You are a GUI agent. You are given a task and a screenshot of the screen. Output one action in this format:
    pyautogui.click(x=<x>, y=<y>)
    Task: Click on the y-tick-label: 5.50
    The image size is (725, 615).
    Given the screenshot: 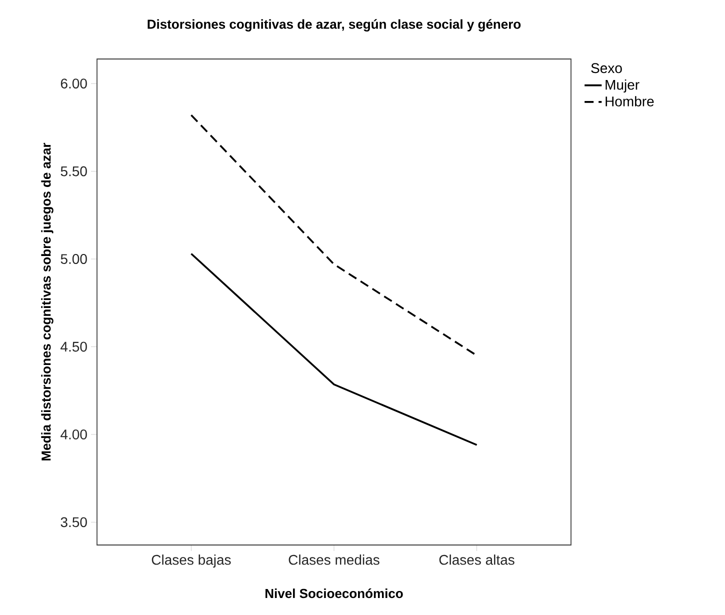 What is the action you would take?
    pyautogui.click(x=73, y=171)
    